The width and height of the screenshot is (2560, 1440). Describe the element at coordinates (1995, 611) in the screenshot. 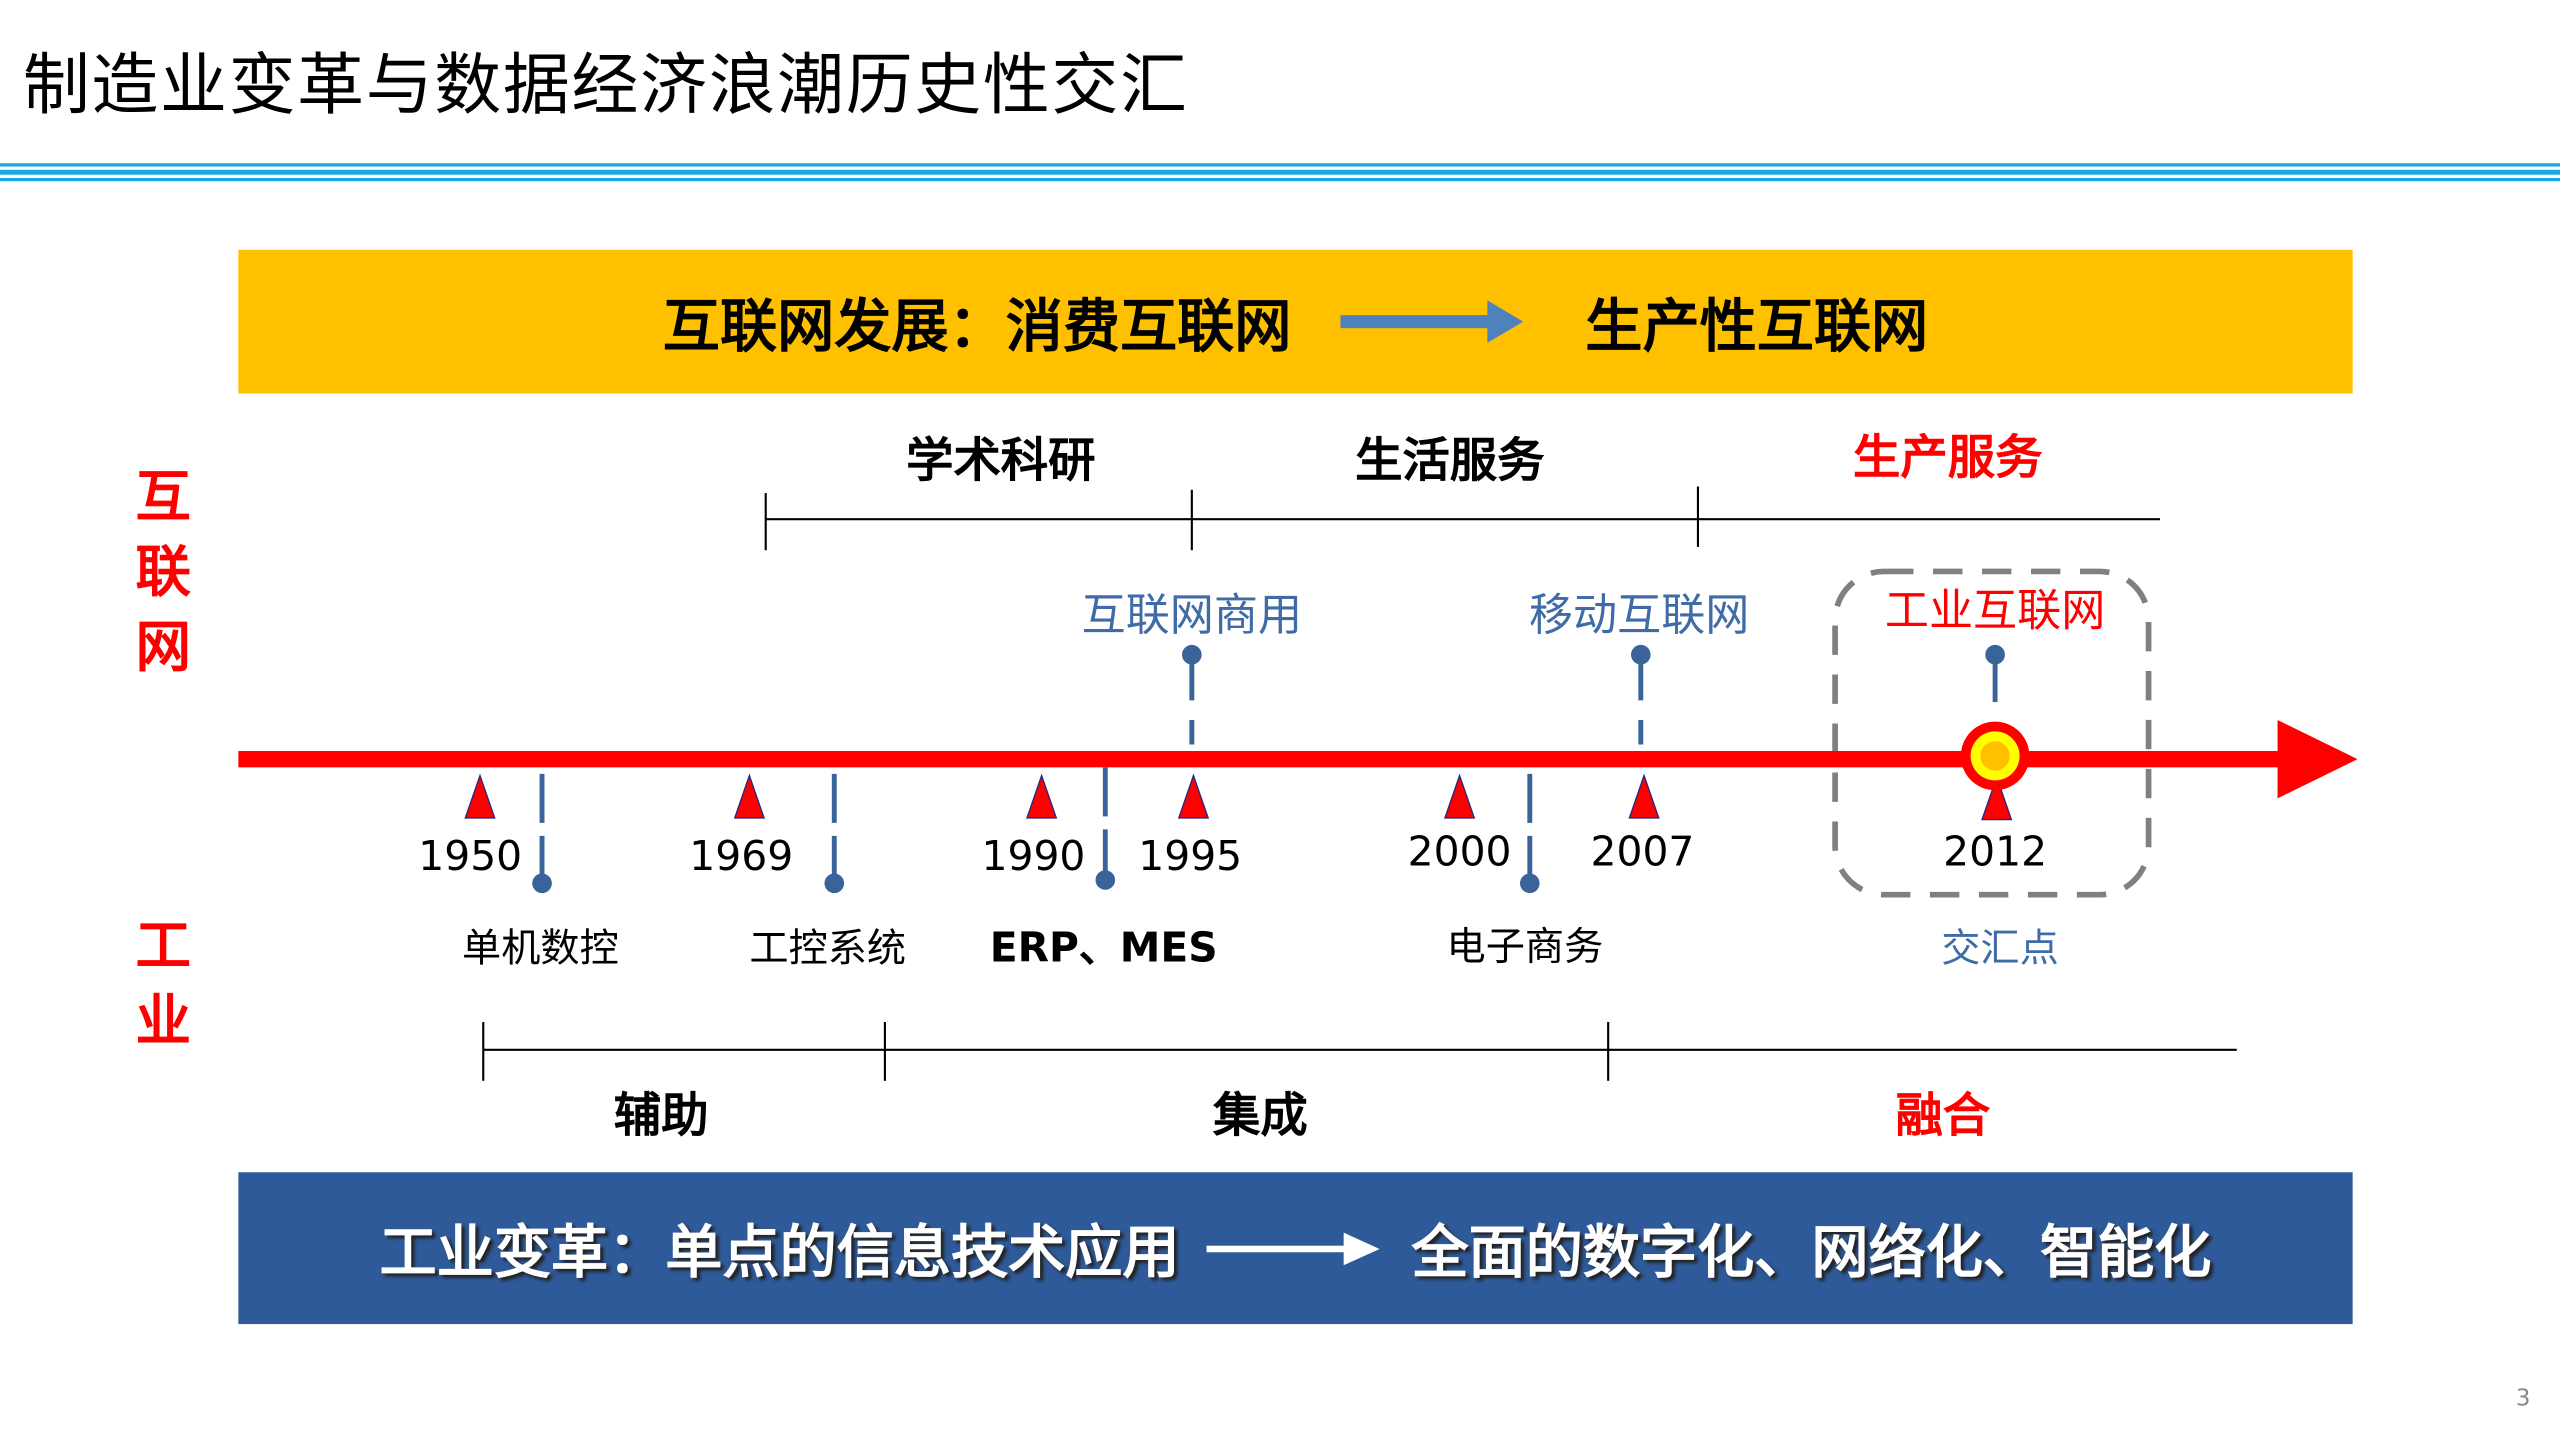

I see `event-industrial-internet: 工业互联网` at that location.